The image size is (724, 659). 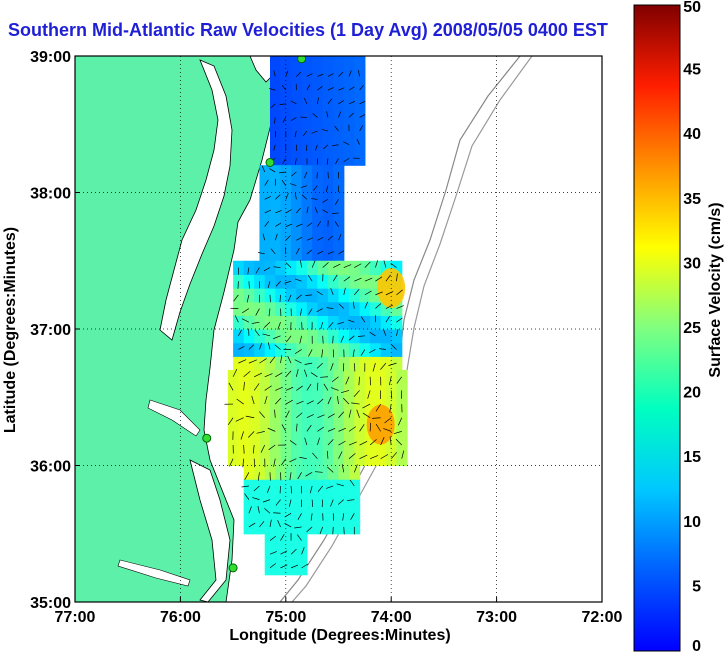 I want to click on x-tick-label: 76:00, so click(x=180, y=617).